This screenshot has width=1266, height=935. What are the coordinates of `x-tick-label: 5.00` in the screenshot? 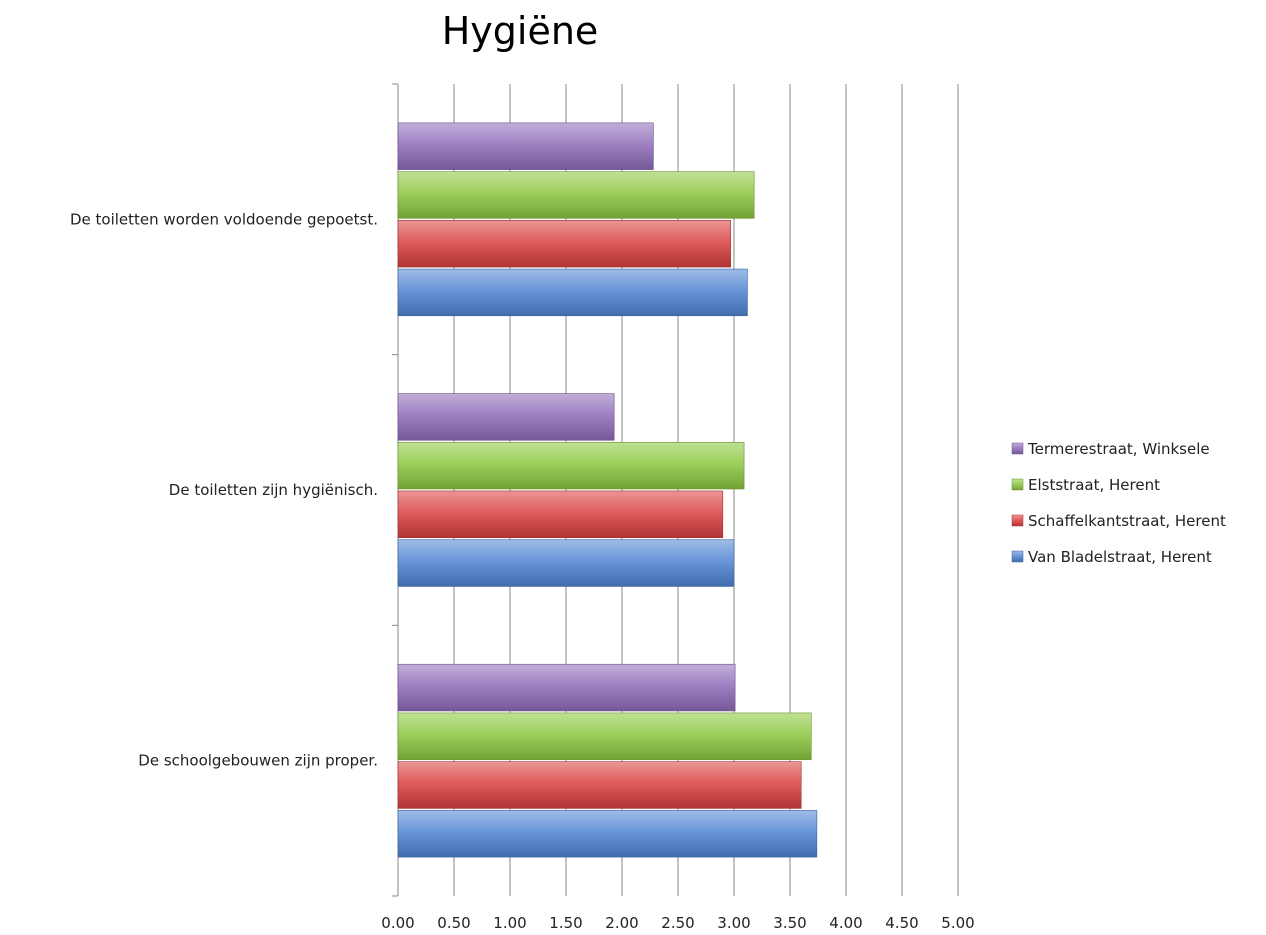 It's located at (957, 923).